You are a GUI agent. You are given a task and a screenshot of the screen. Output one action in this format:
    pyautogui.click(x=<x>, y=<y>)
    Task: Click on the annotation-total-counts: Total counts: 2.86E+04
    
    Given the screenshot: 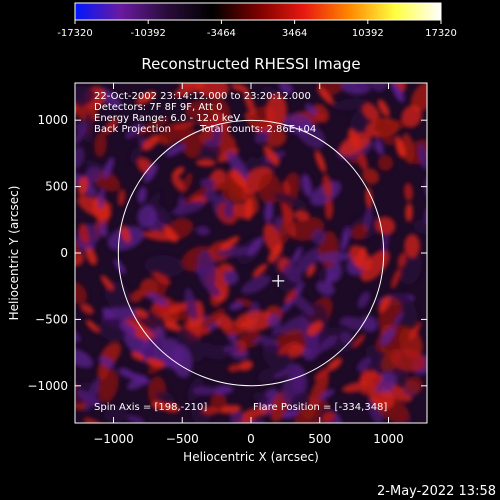 What is the action you would take?
    pyautogui.click(x=257, y=129)
    